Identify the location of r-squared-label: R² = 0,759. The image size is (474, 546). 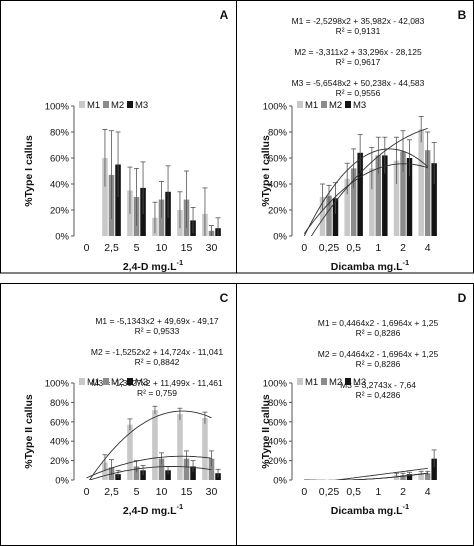
(157, 393).